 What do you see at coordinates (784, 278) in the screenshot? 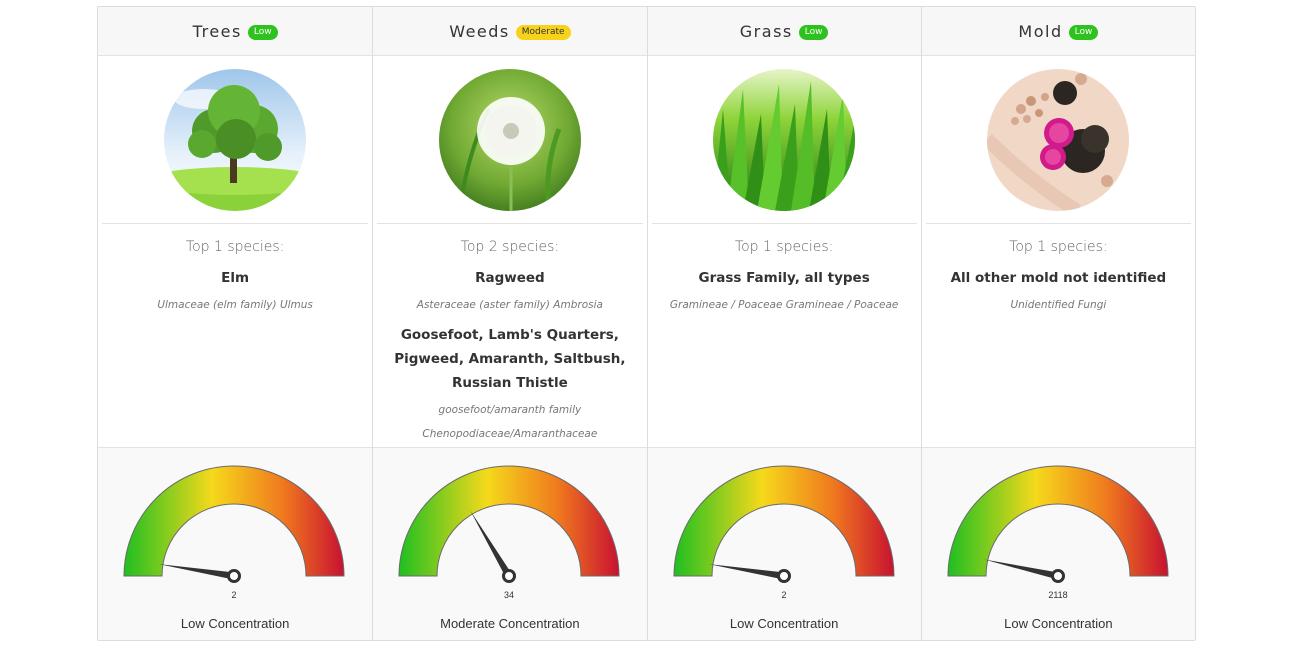
I see `species-name: Grass Family, all types` at bounding box center [784, 278].